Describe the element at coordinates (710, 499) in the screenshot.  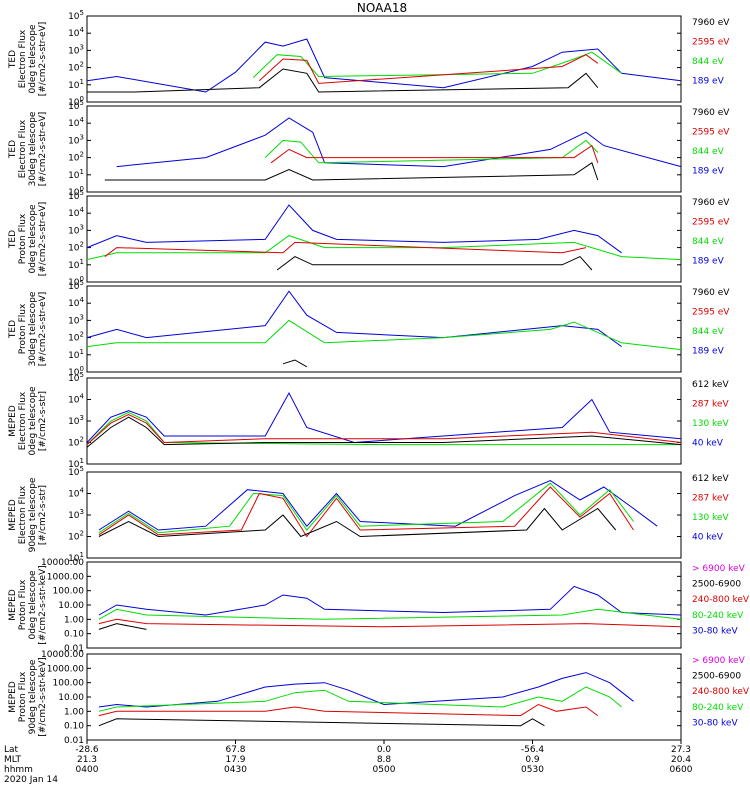
I see `legend-label: 287 keV` at that location.